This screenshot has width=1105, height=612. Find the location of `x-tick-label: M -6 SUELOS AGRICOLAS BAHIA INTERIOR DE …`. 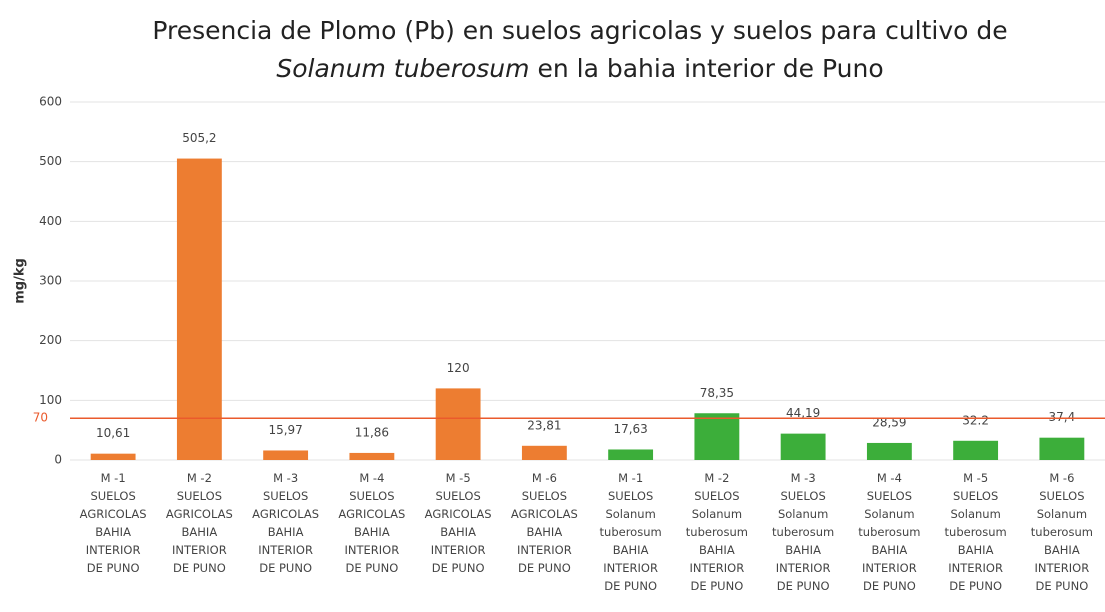

x-tick-label: M -6 SUELOS AGRICOLAS BAHIA INTERIOR DE … is located at coordinates (544, 523).